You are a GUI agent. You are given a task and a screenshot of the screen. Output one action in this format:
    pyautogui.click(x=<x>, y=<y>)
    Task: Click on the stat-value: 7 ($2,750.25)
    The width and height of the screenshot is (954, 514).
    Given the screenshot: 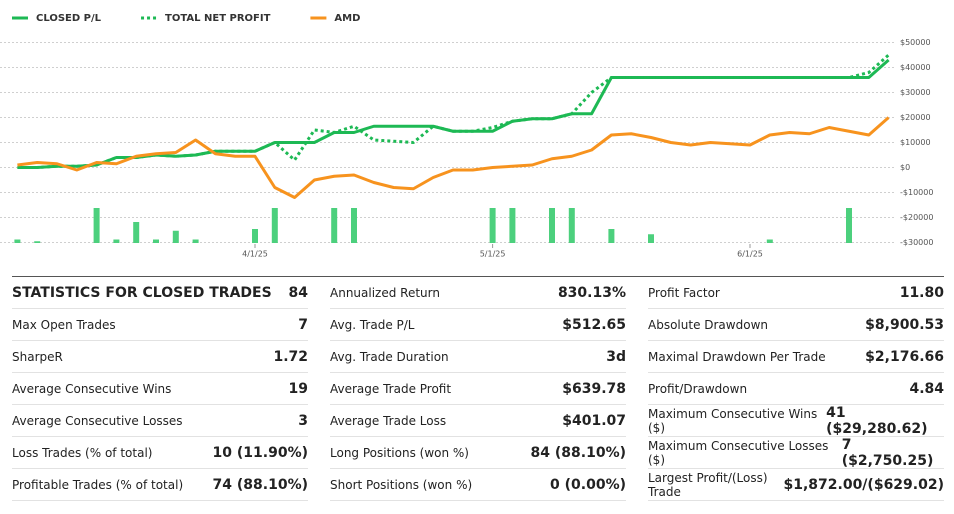 What is the action you would take?
    pyautogui.click(x=887, y=453)
    